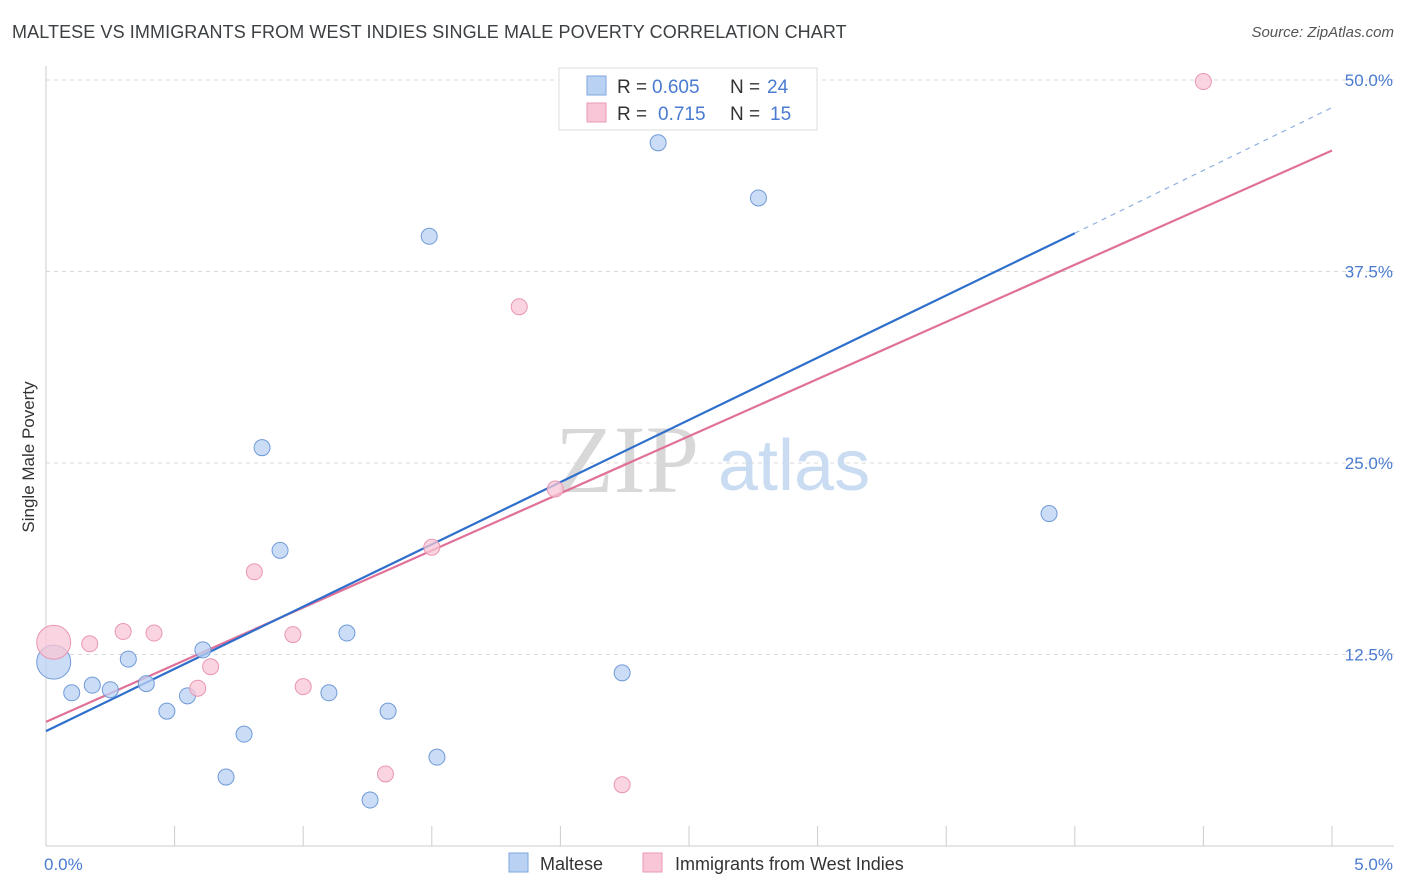  Describe the element at coordinates (688, 99) in the screenshot. I see `correlation-legend: R = 0.605 N = 24 R = 0.715 N = 15` at that location.